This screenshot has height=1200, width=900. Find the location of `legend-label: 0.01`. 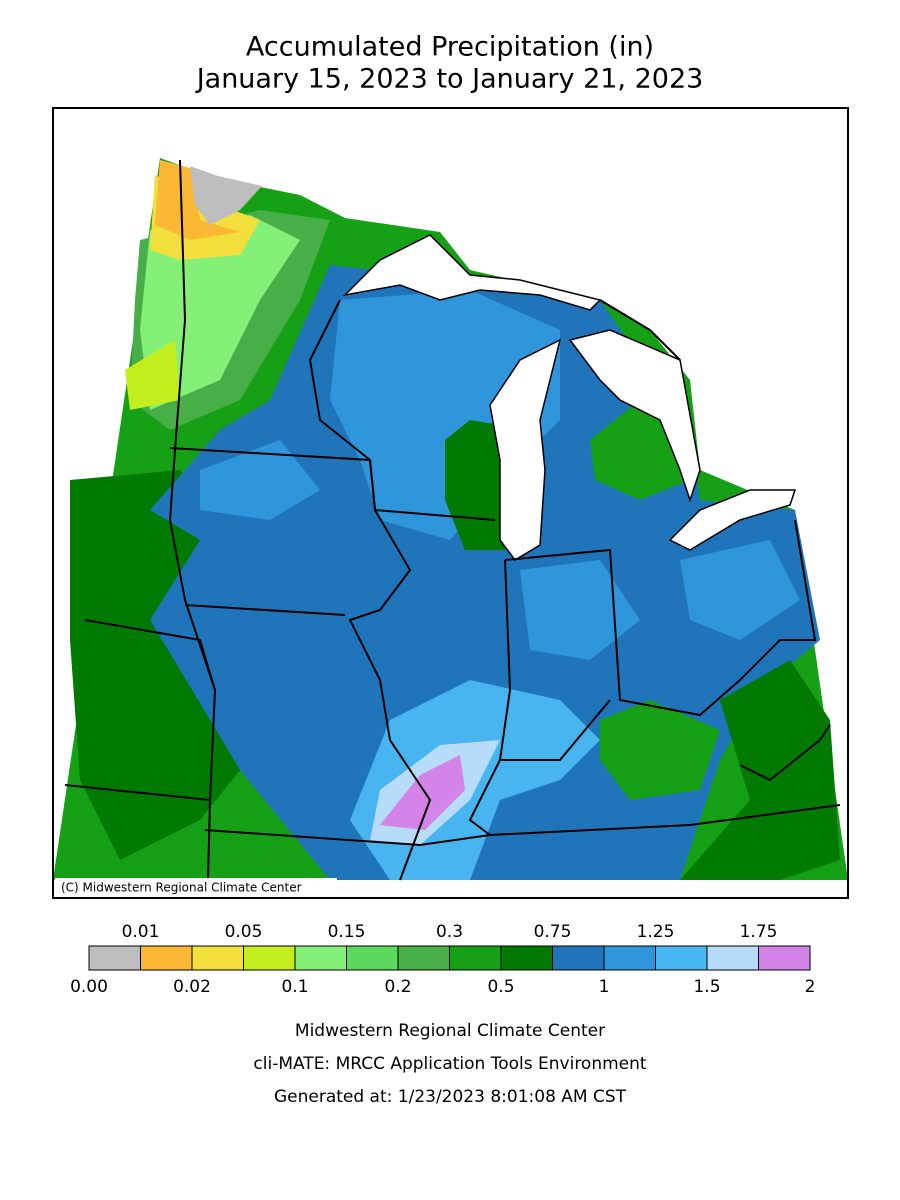

legend-label: 0.01 is located at coordinates (141, 932).